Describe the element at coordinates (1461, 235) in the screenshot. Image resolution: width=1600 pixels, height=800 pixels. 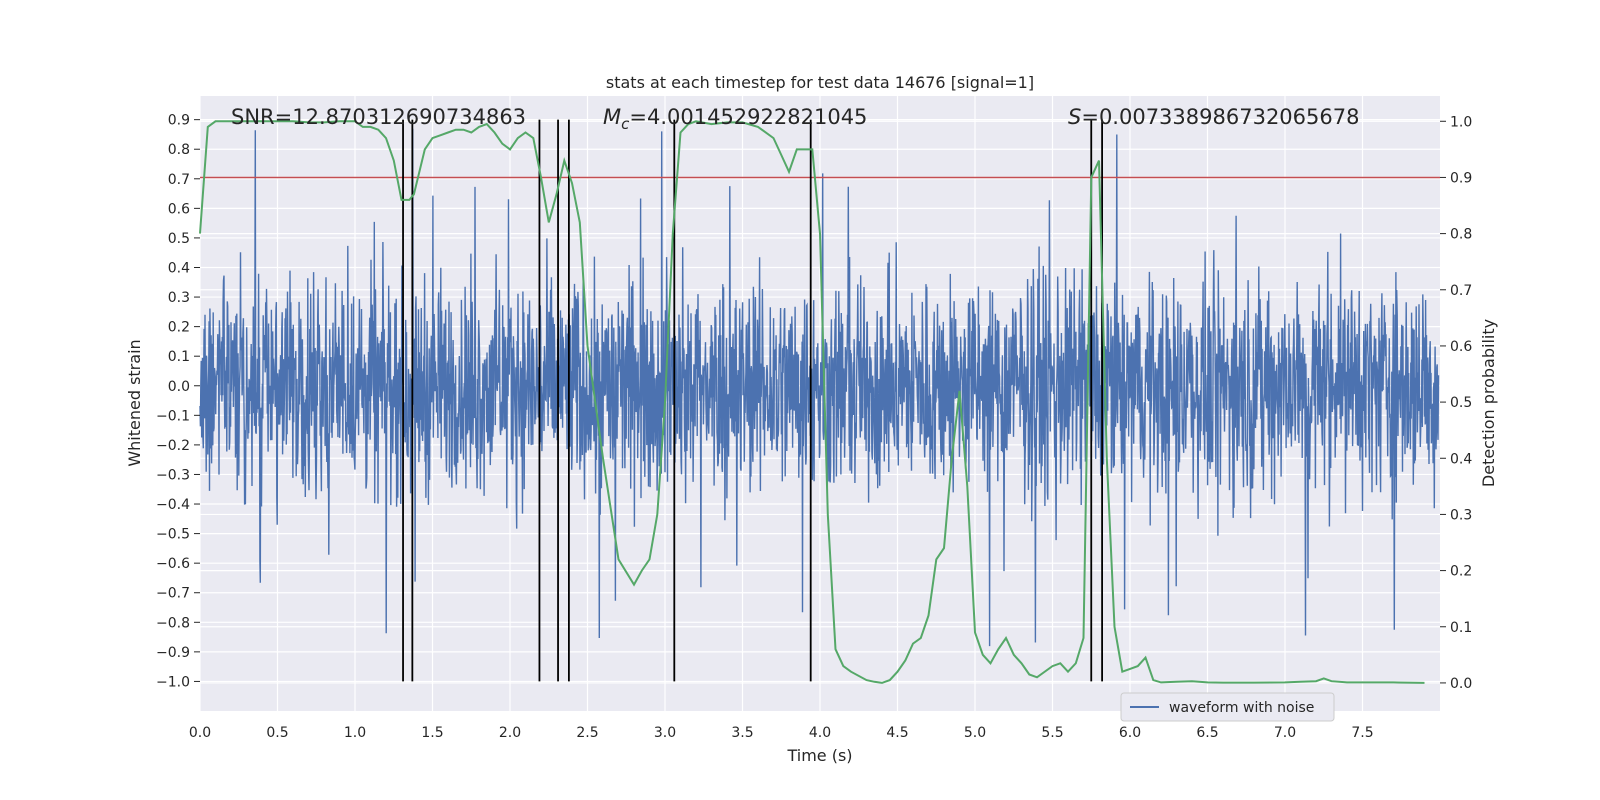
I see `y2-tick-label-2: 0.8` at that location.